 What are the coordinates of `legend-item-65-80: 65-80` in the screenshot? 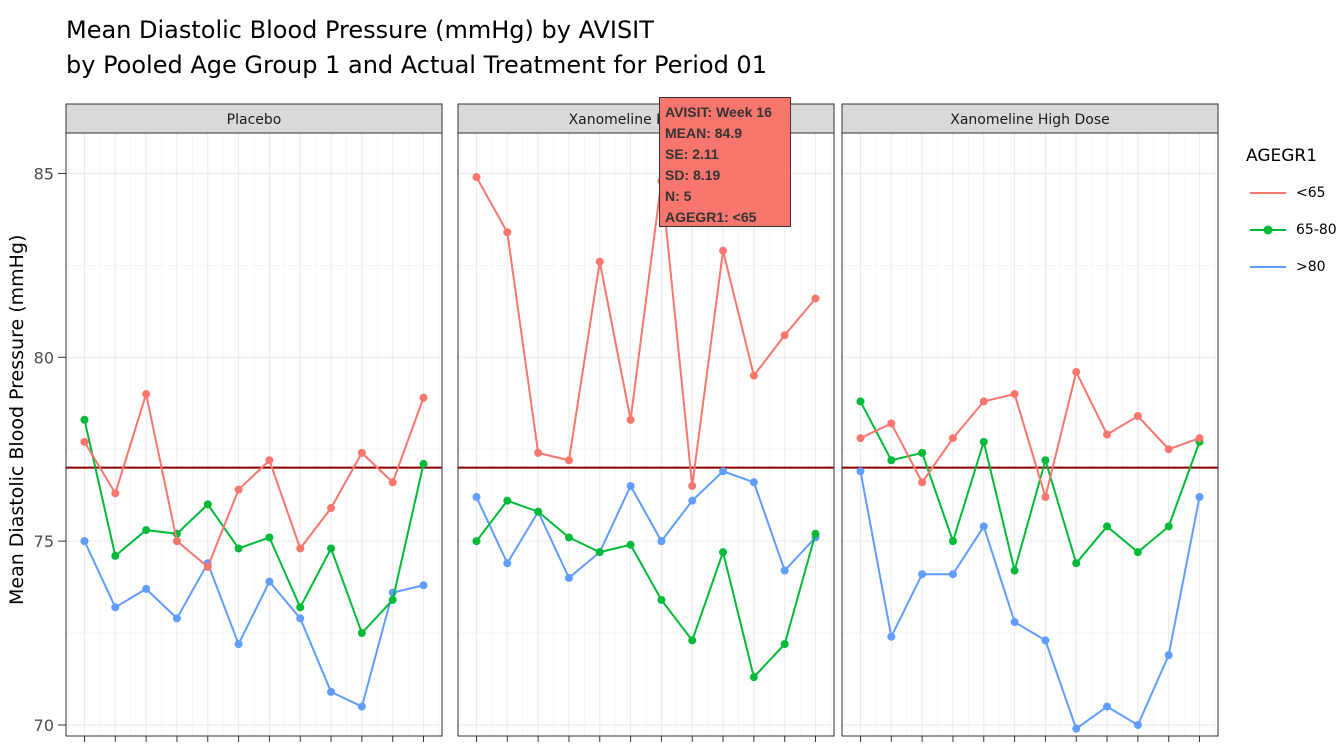 It's located at (1291, 229).